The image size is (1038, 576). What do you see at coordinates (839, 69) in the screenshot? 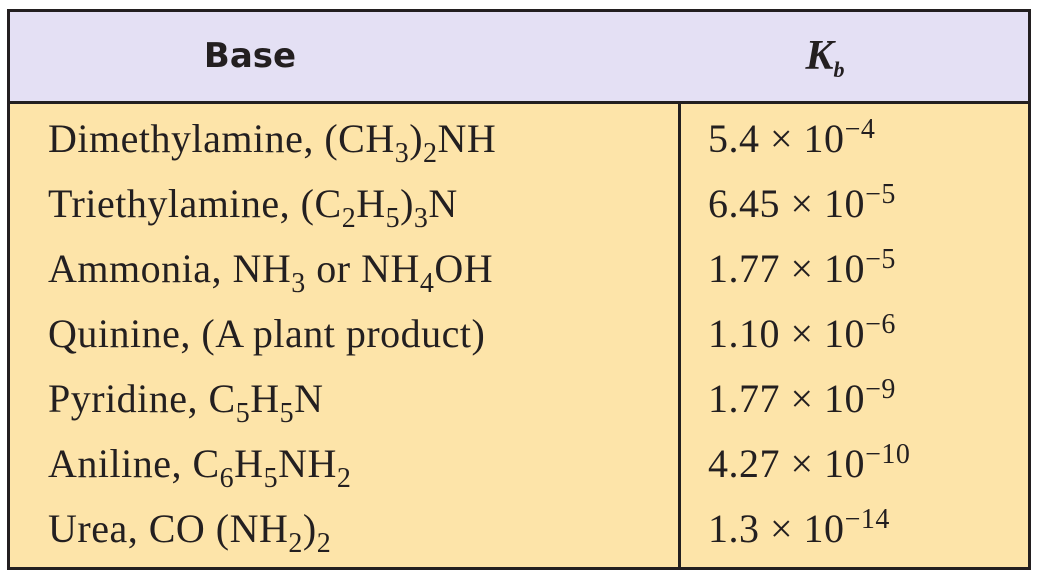
I see `subscript: b` at bounding box center [839, 69].